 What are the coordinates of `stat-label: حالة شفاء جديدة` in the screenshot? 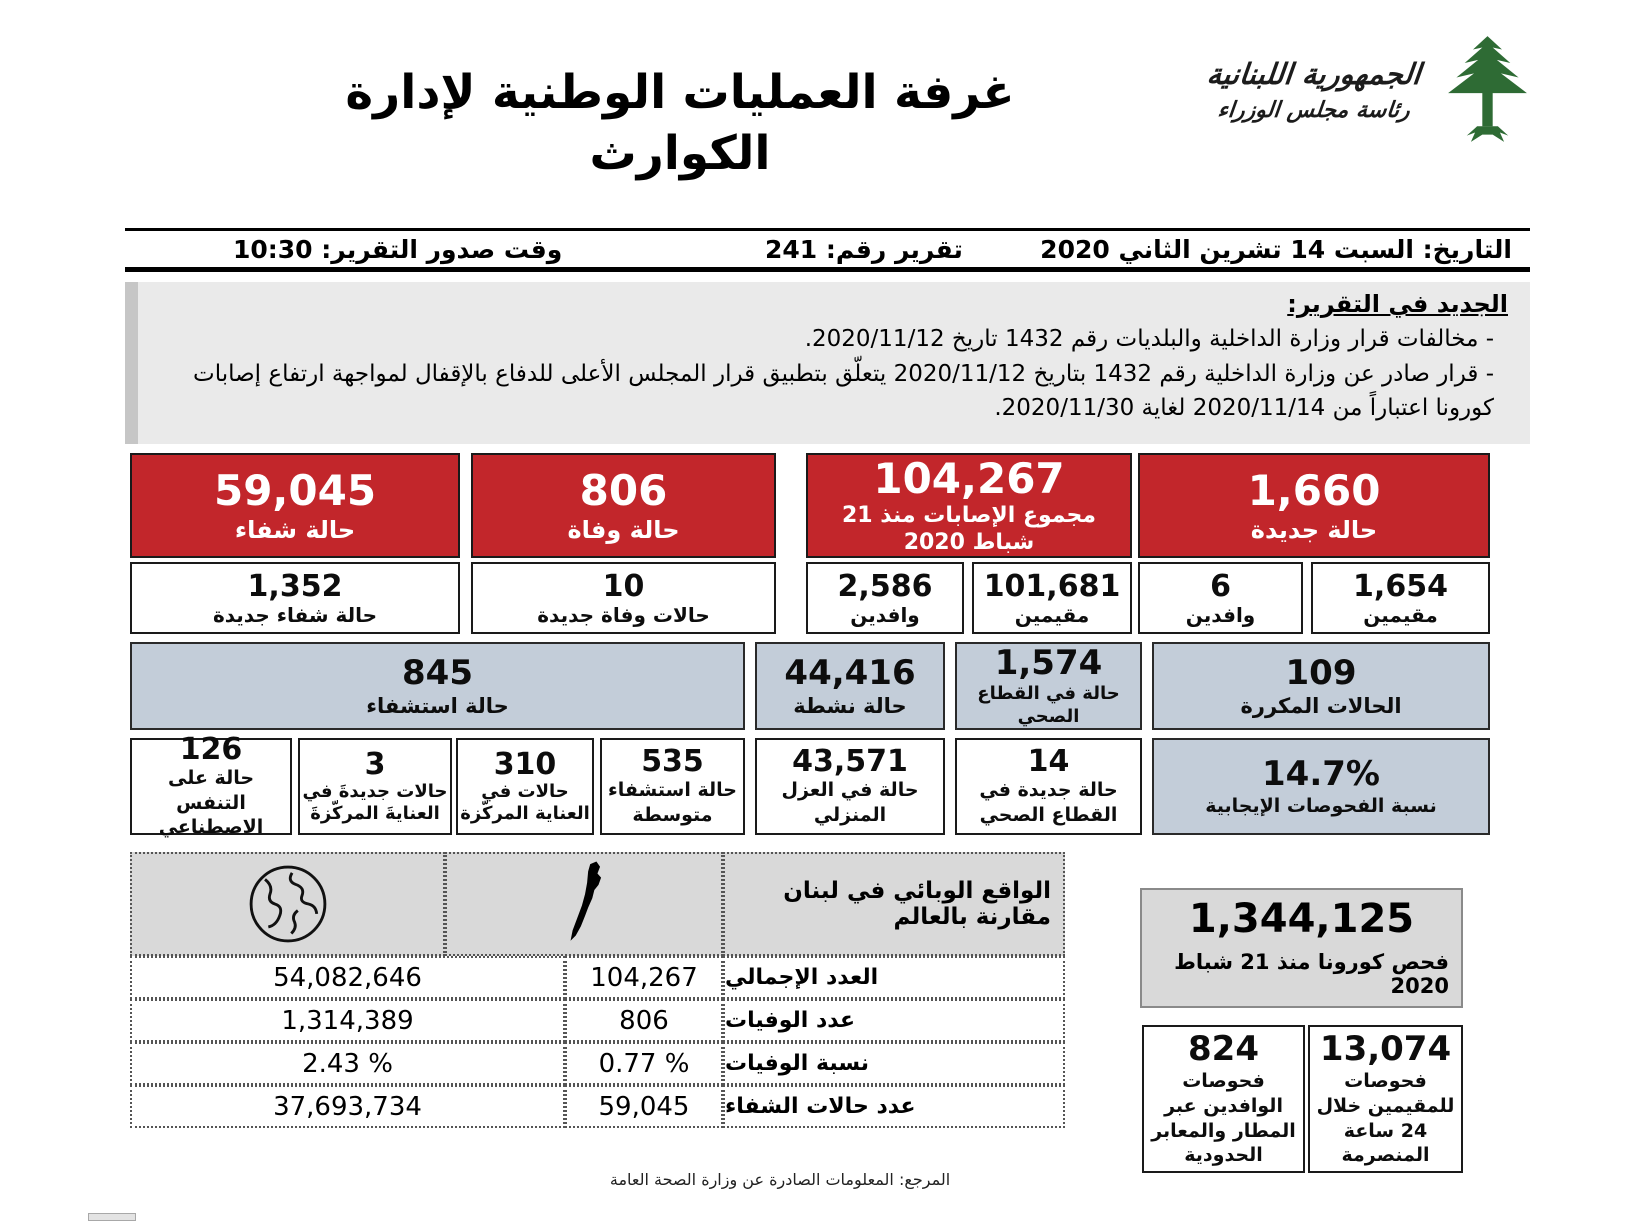 It's located at (295, 614).